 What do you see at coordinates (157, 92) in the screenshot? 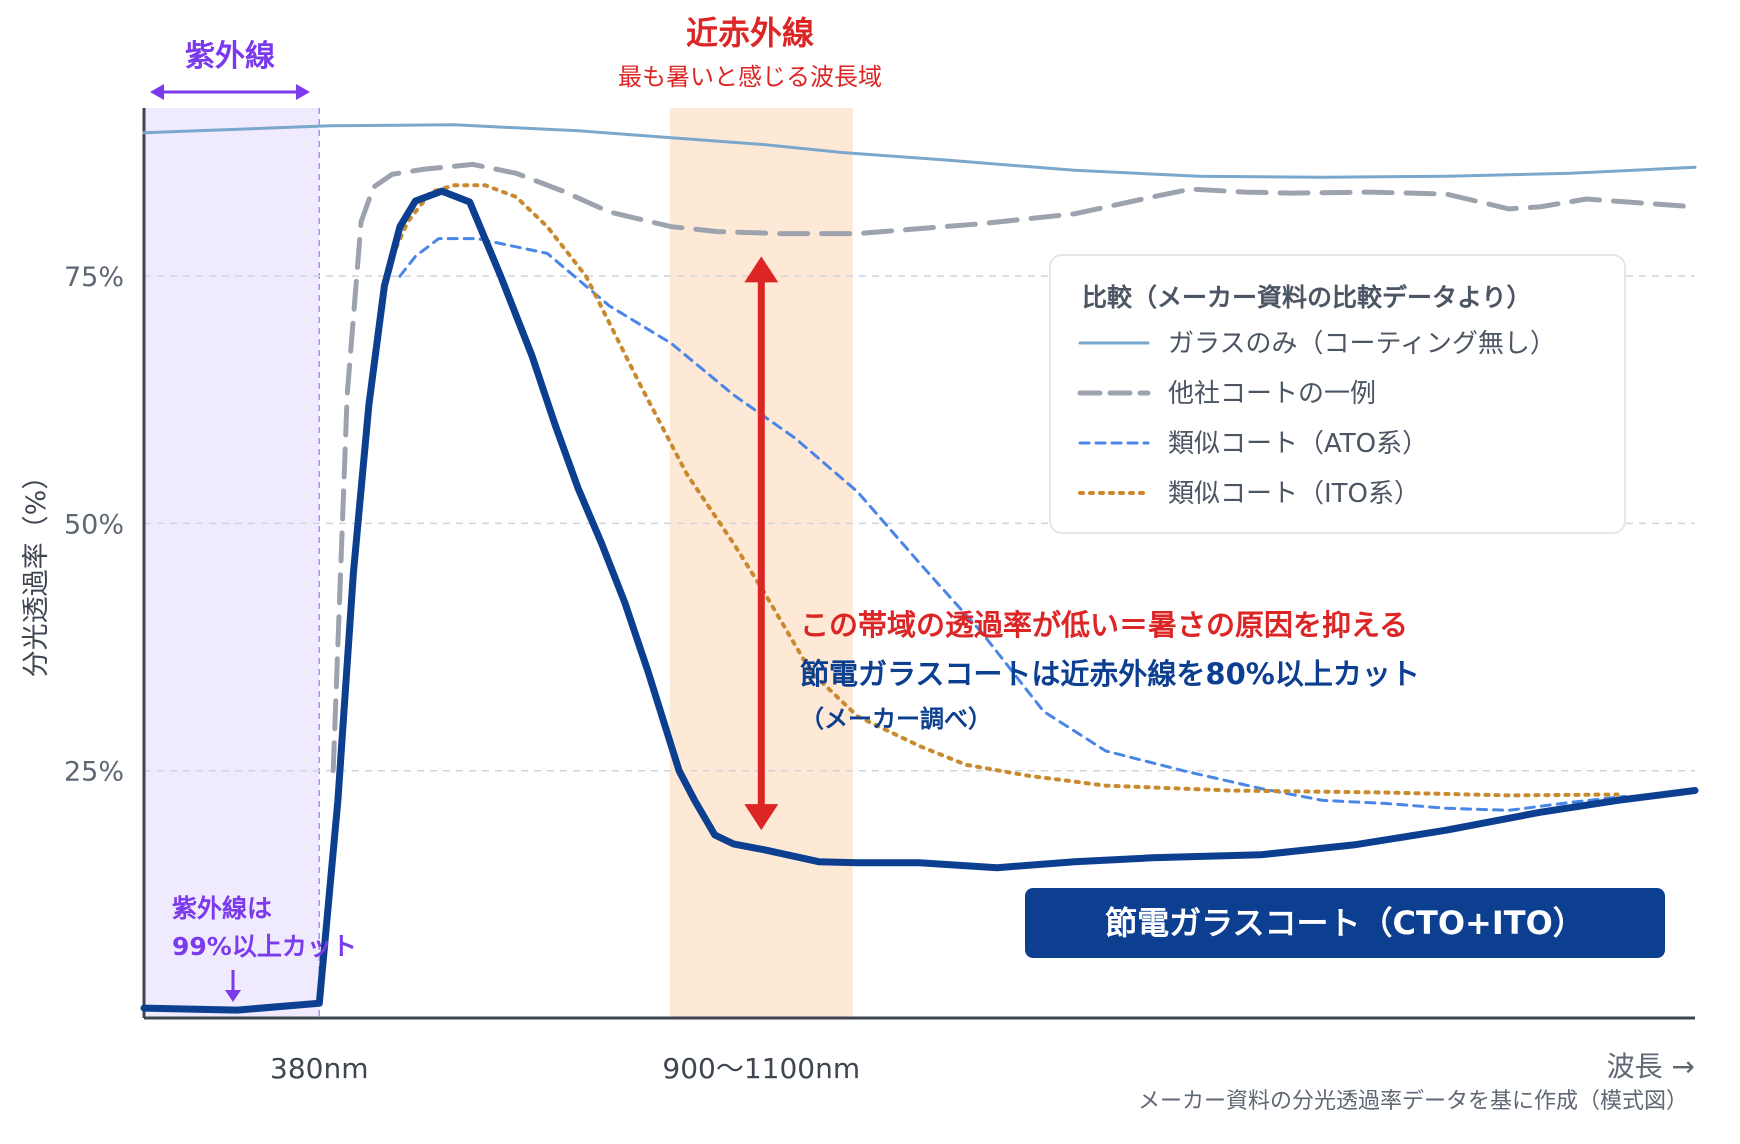
I see `uv-band-arrow-left-head` at bounding box center [157, 92].